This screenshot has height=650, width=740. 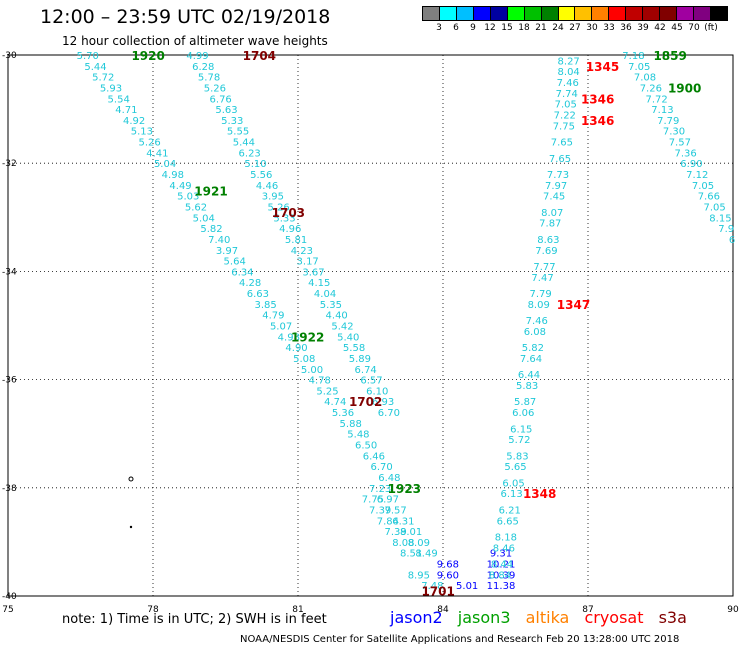 I want to click on wave-height-value: 5.81, so click(x=296, y=240).